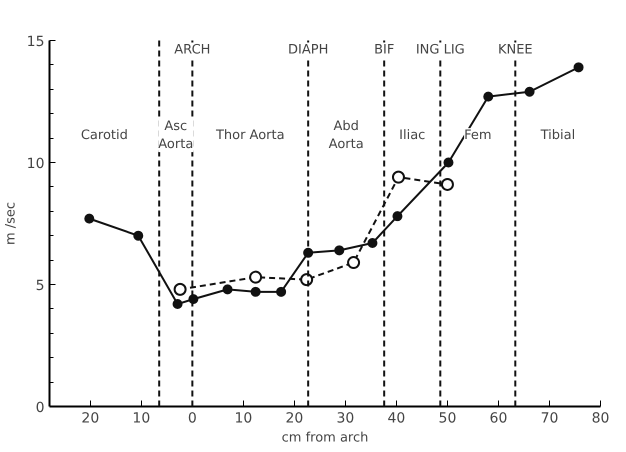 Image resolution: width=626 pixels, height=452 pixels. I want to click on y-tick-label: 10, so click(35, 164).